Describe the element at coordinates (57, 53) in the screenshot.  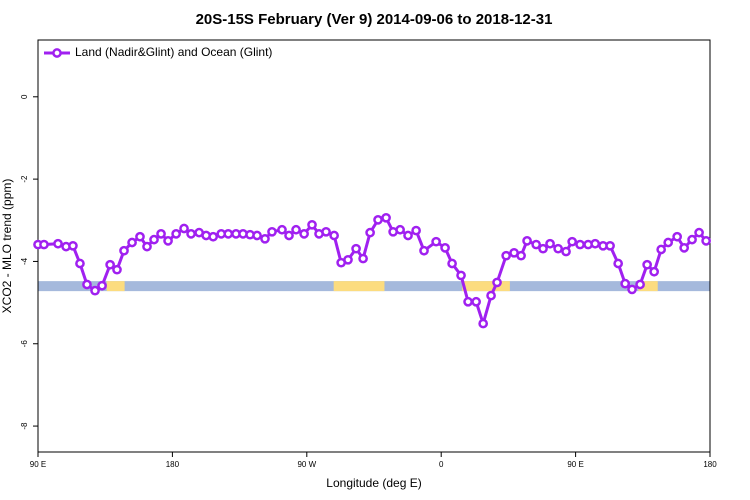
I see `legend-marker` at that location.